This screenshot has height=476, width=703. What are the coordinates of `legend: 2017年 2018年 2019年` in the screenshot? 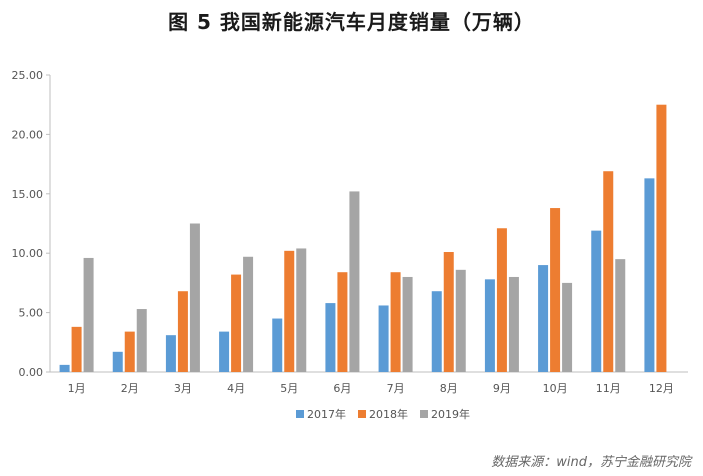 It's located at (383, 414).